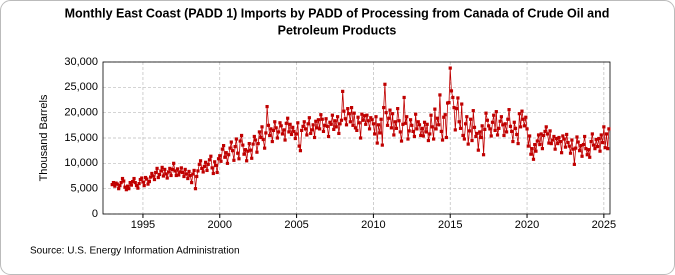 Image resolution: width=675 pixels, height=275 pixels. What do you see at coordinates (81, 62) in the screenshot?
I see `y-tick-label: 30,000` at bounding box center [81, 62].